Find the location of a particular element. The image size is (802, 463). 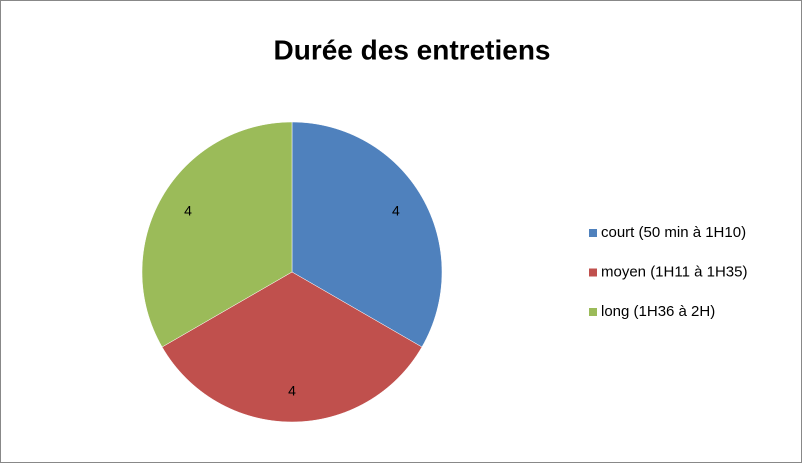

chart-title: Durée des entretiens is located at coordinates (412, 49).